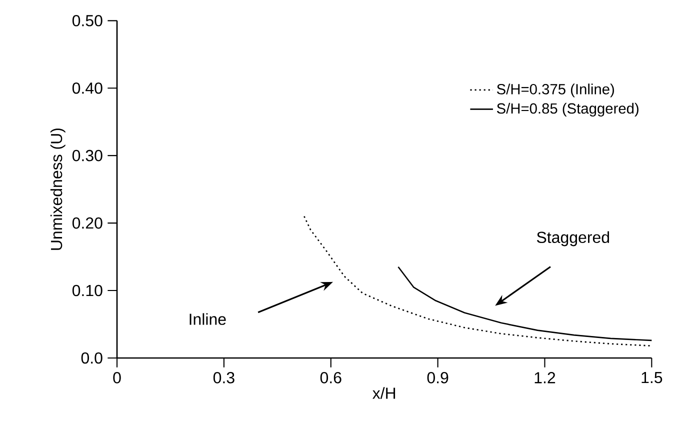  What do you see at coordinates (555, 91) in the screenshot?
I see `legend-label: S/H=0.375 (Inline)` at bounding box center [555, 91].